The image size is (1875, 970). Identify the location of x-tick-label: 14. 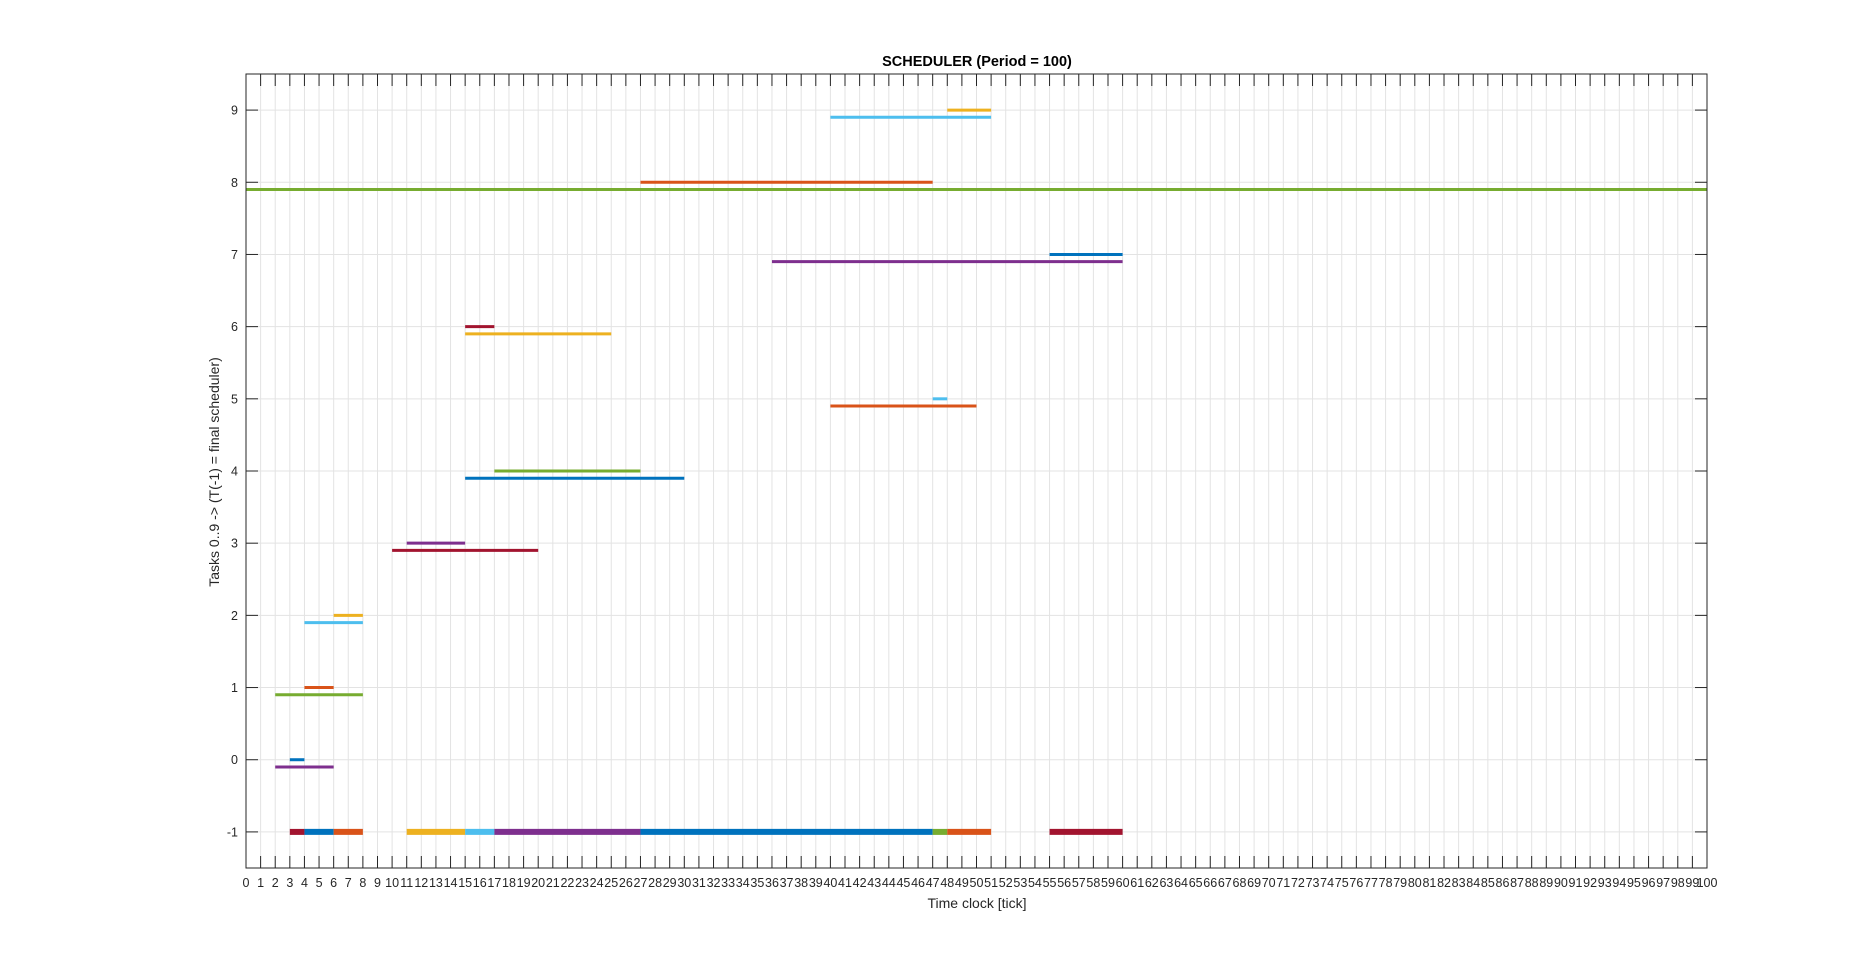
(451, 883).